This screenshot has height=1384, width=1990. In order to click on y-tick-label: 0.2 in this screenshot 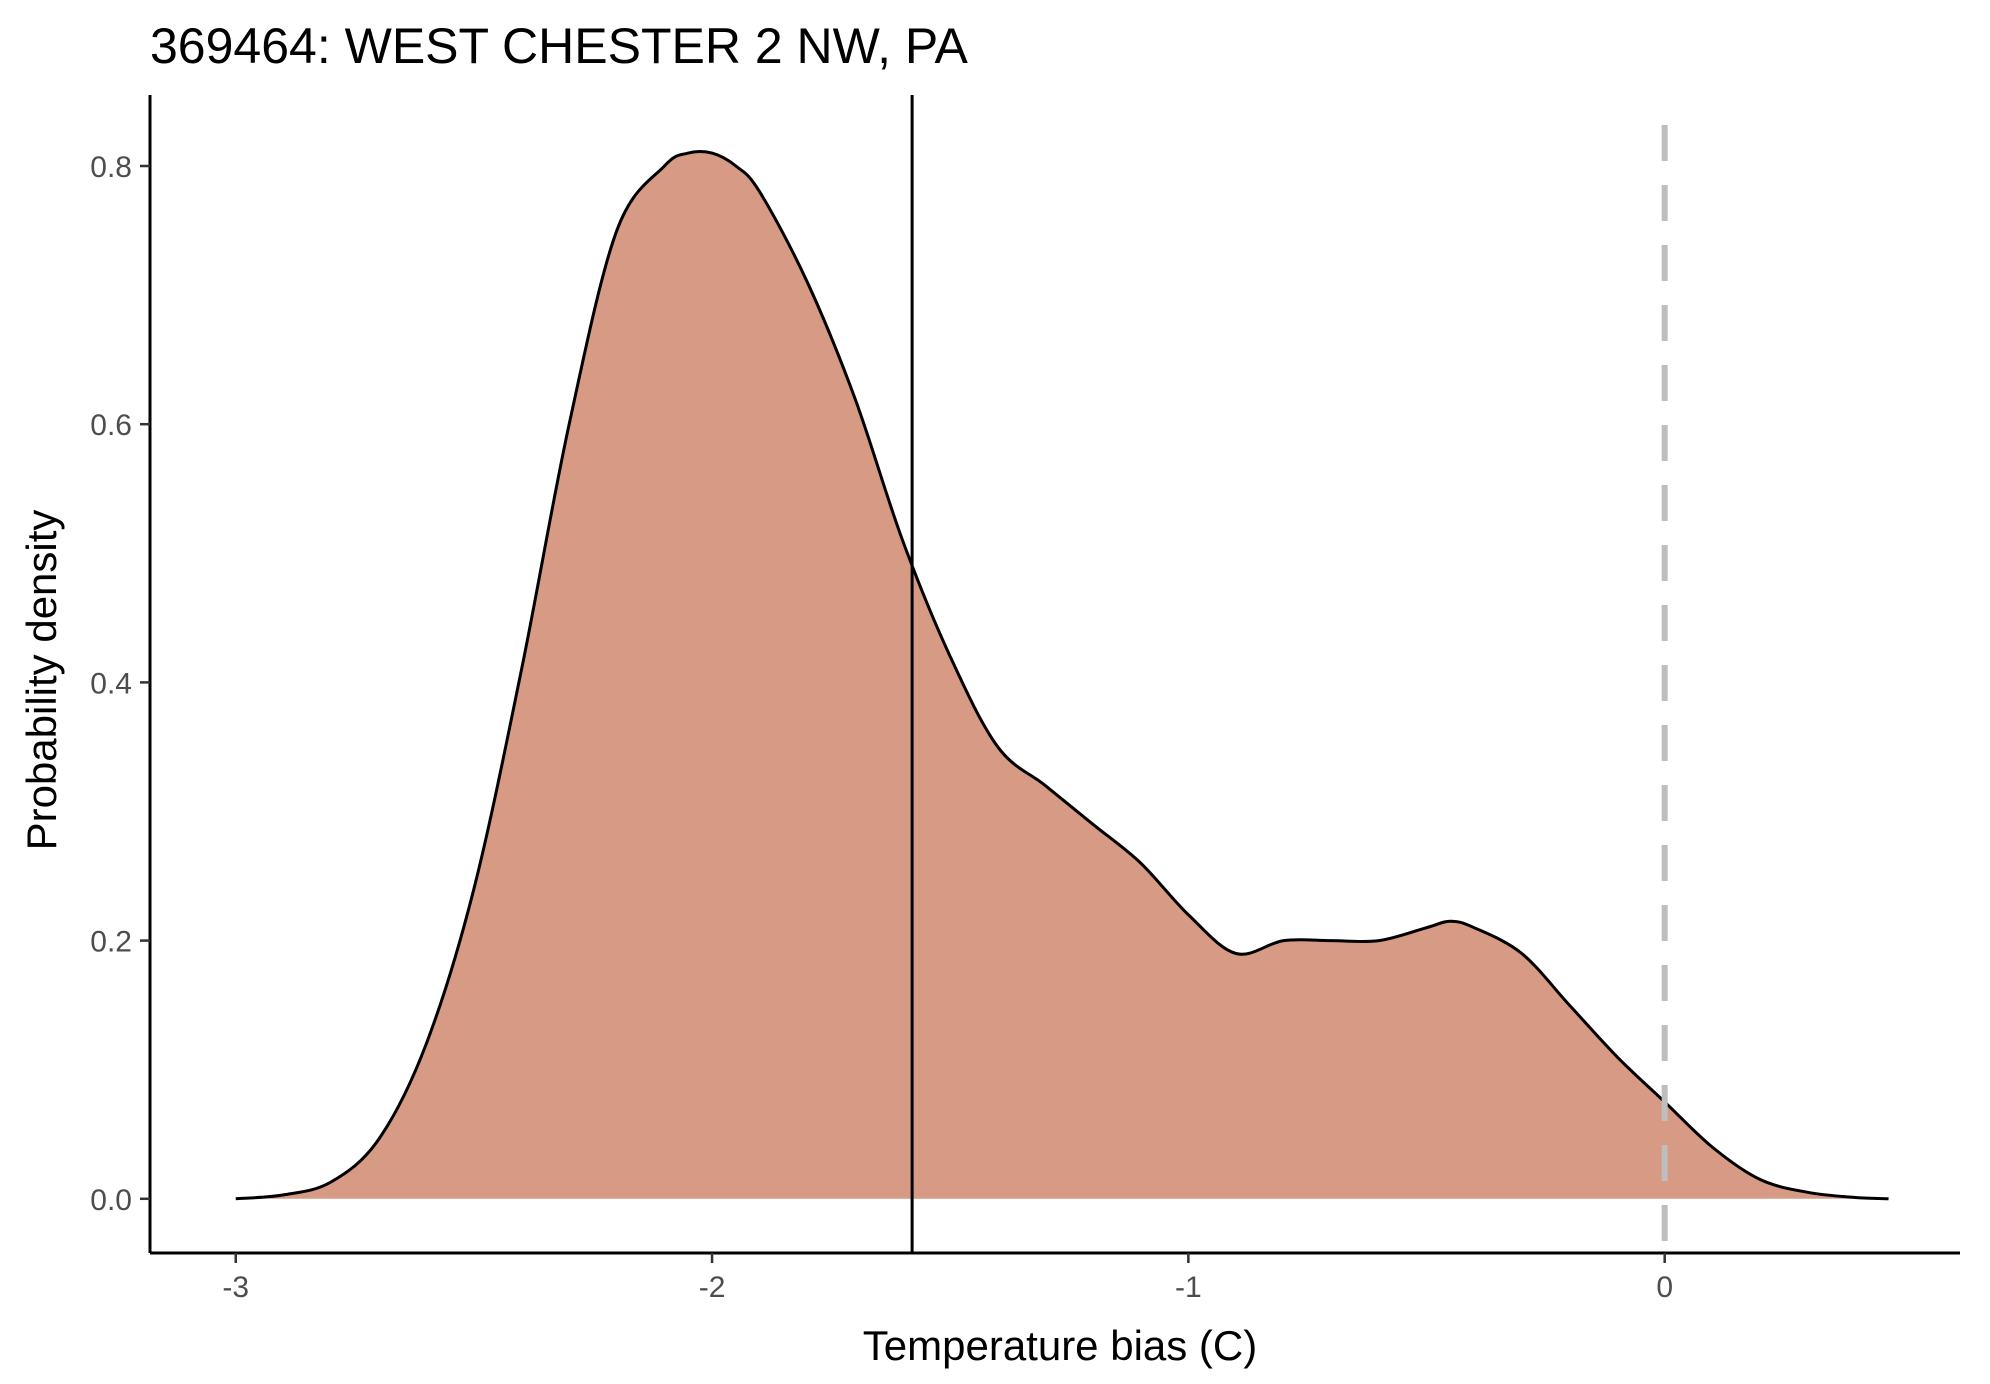, I will do `click(111, 942)`.